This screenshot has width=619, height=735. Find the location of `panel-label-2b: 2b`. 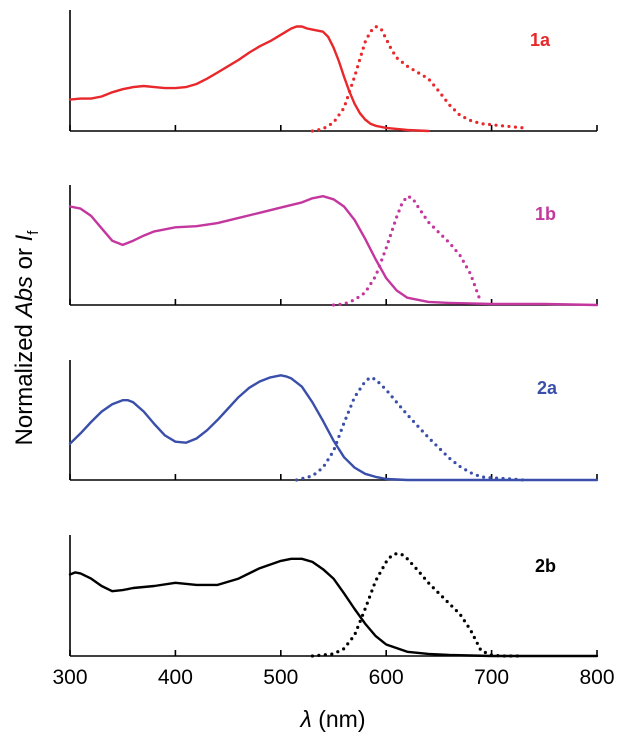

panel-label-2b: 2b is located at coordinates (545, 566).